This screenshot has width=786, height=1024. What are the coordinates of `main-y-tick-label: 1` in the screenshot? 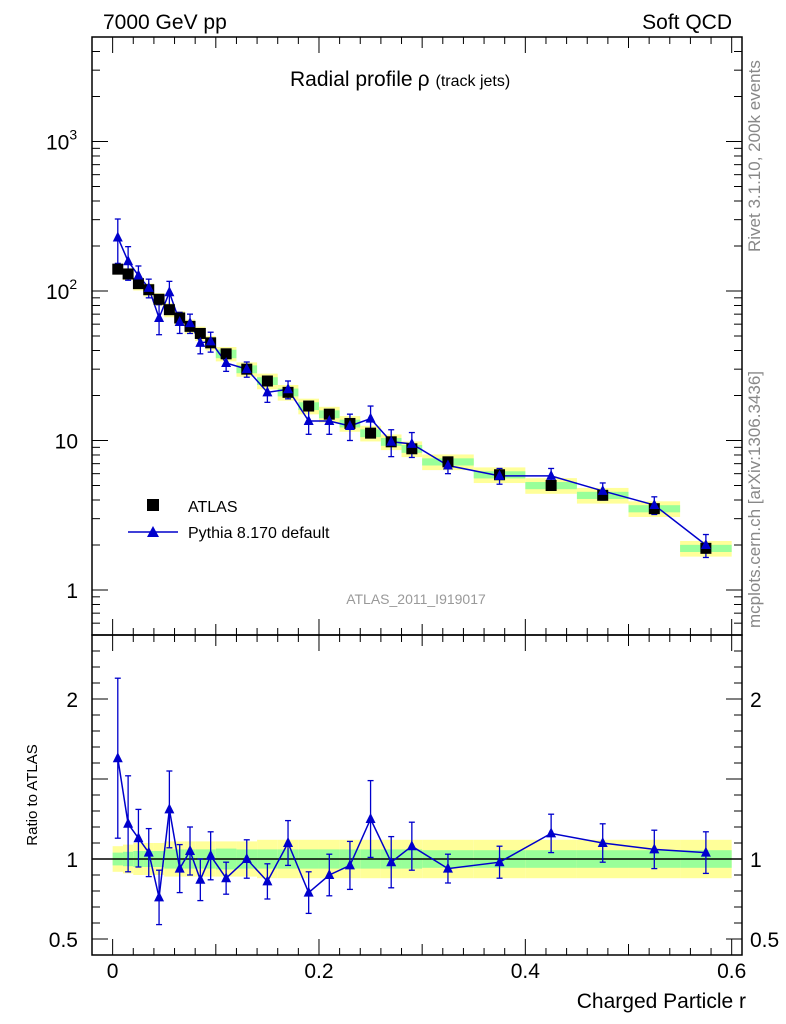 It's located at (72, 591).